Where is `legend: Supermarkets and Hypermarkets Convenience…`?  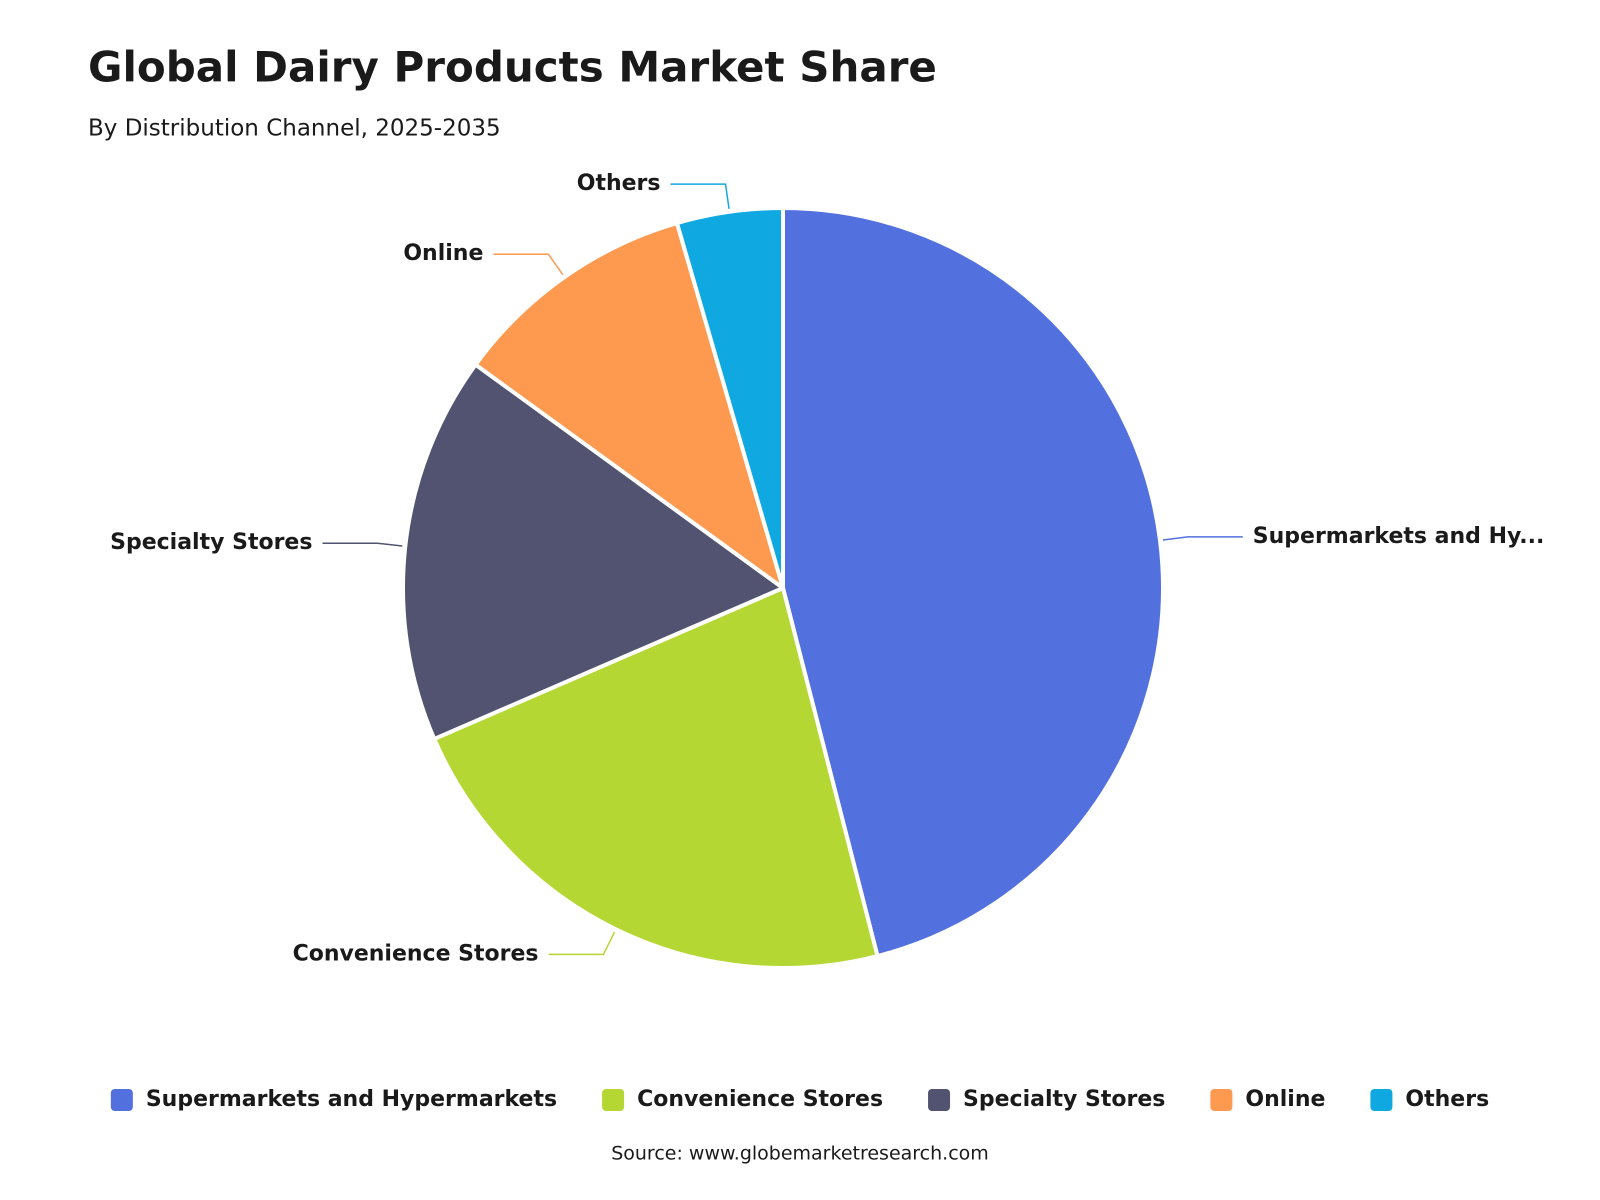 legend: Supermarkets and Hypermarkets Convenience… is located at coordinates (799, 1099).